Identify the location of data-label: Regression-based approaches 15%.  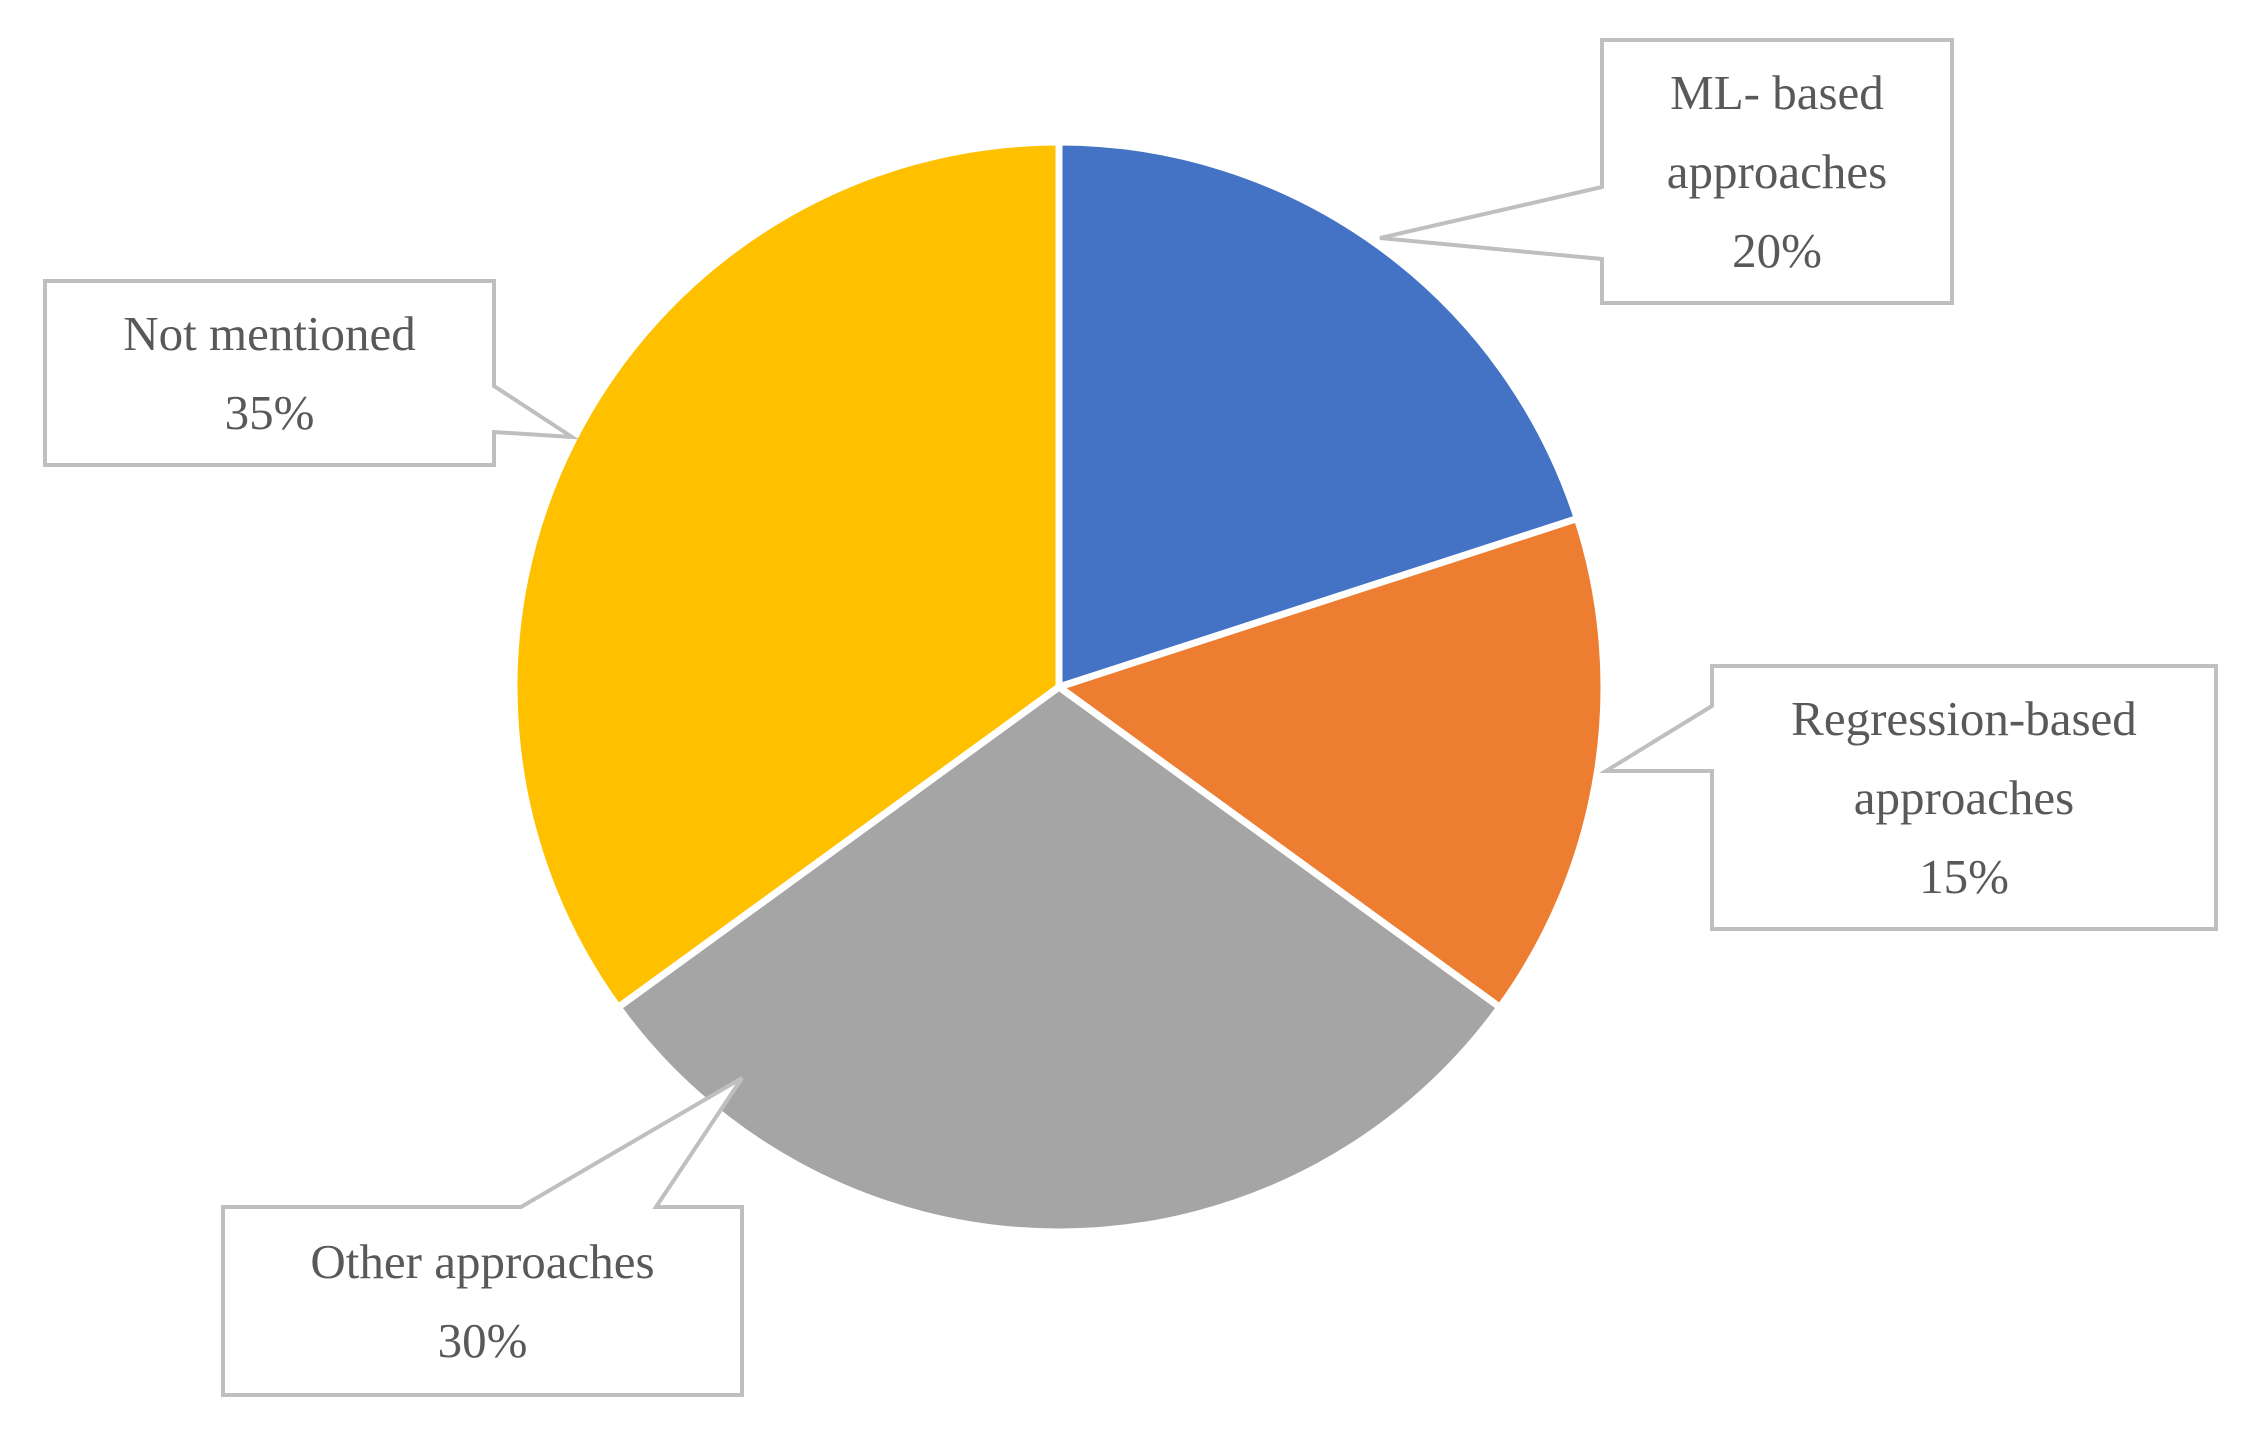
(1964, 797).